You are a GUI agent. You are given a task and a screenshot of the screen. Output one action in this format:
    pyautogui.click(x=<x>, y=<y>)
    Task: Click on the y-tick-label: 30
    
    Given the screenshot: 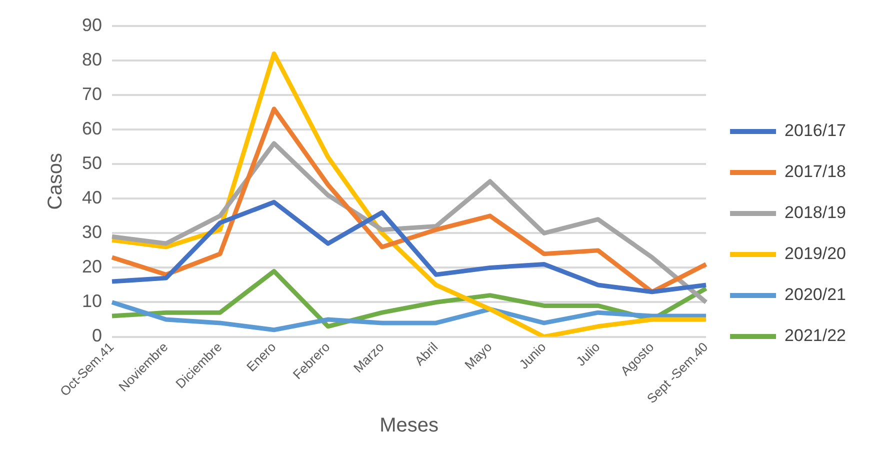 What is the action you would take?
    pyautogui.click(x=92, y=232)
    